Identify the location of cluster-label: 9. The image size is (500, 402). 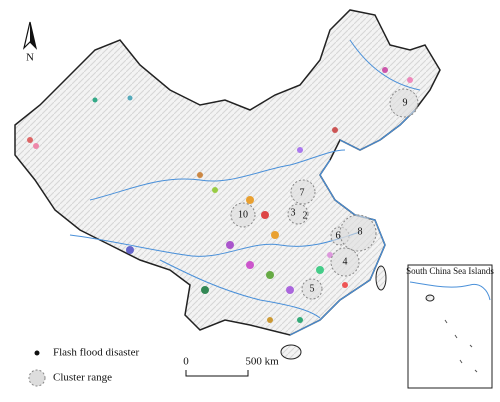
(405, 102).